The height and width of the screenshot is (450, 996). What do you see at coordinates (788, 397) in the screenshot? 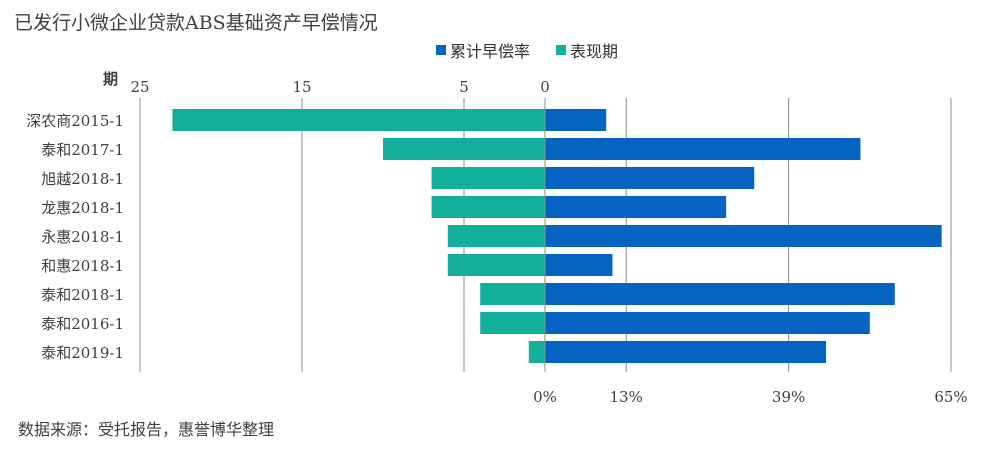
I see `right-tick-label-39: 39%` at bounding box center [788, 397].